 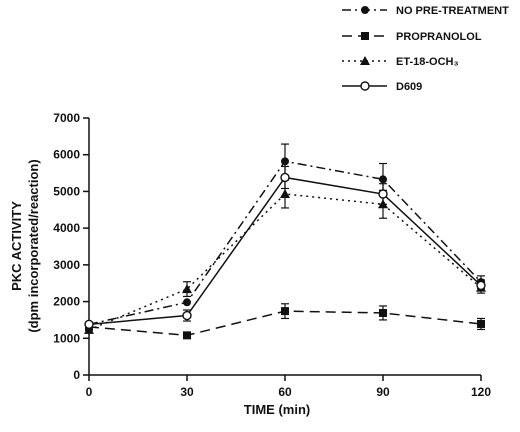 What do you see at coordinates (409, 87) in the screenshot?
I see `legend-label: D609` at bounding box center [409, 87].